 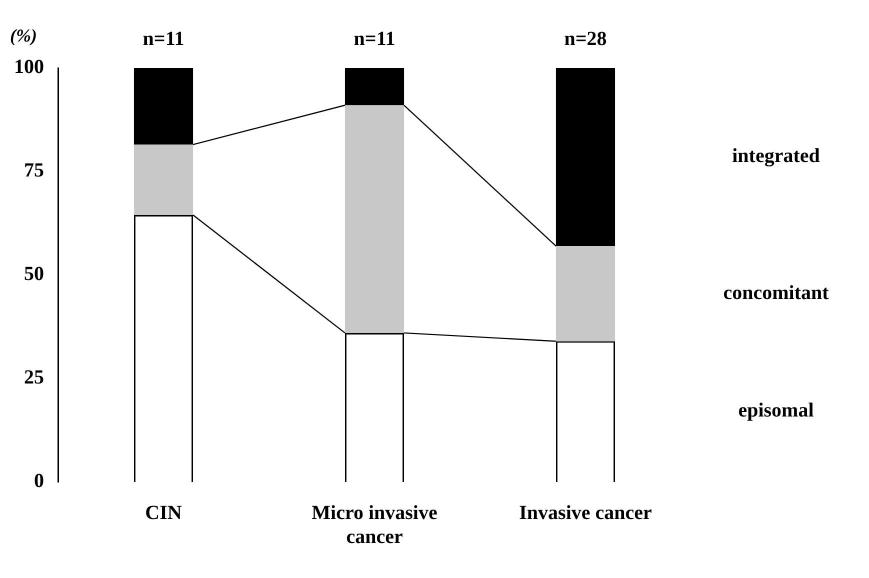 What do you see at coordinates (375, 525) in the screenshot?
I see `x-tick-label: Micro invasive cancer` at bounding box center [375, 525].